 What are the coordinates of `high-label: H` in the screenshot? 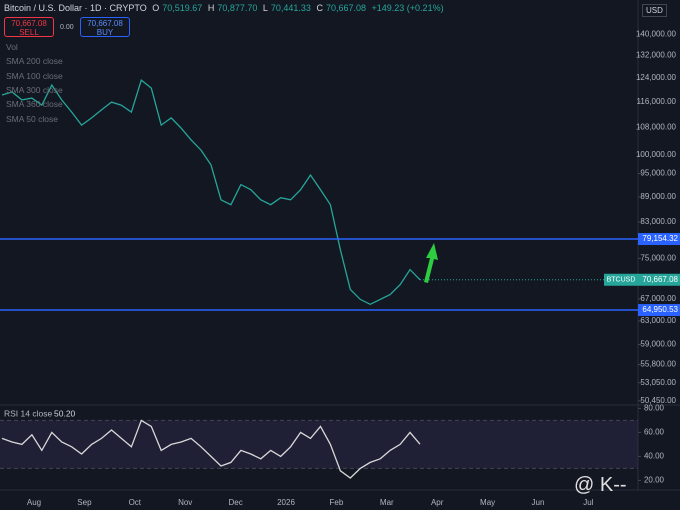 It's located at (211, 8).